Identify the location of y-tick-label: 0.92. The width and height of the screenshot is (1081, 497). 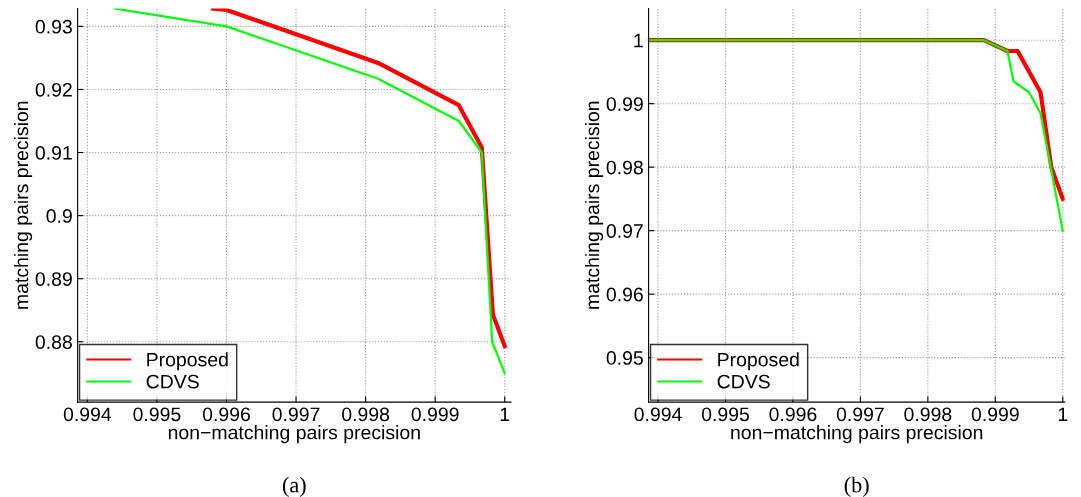
(53, 89).